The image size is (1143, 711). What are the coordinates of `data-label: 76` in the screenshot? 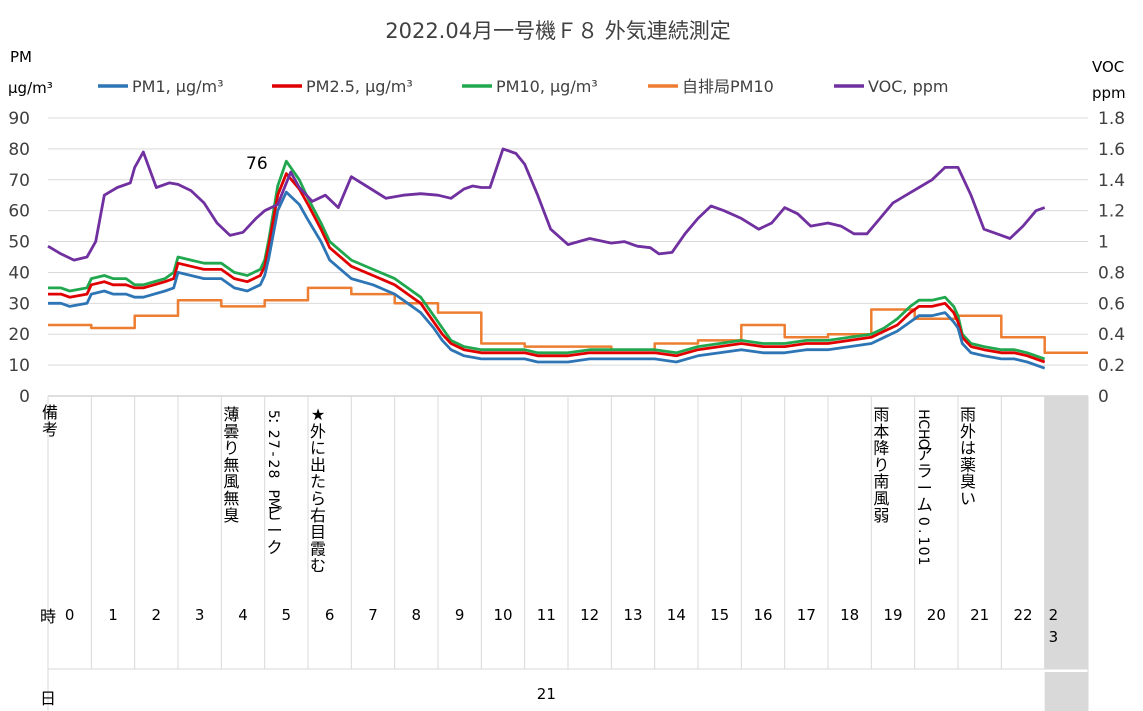 It's located at (257, 164).